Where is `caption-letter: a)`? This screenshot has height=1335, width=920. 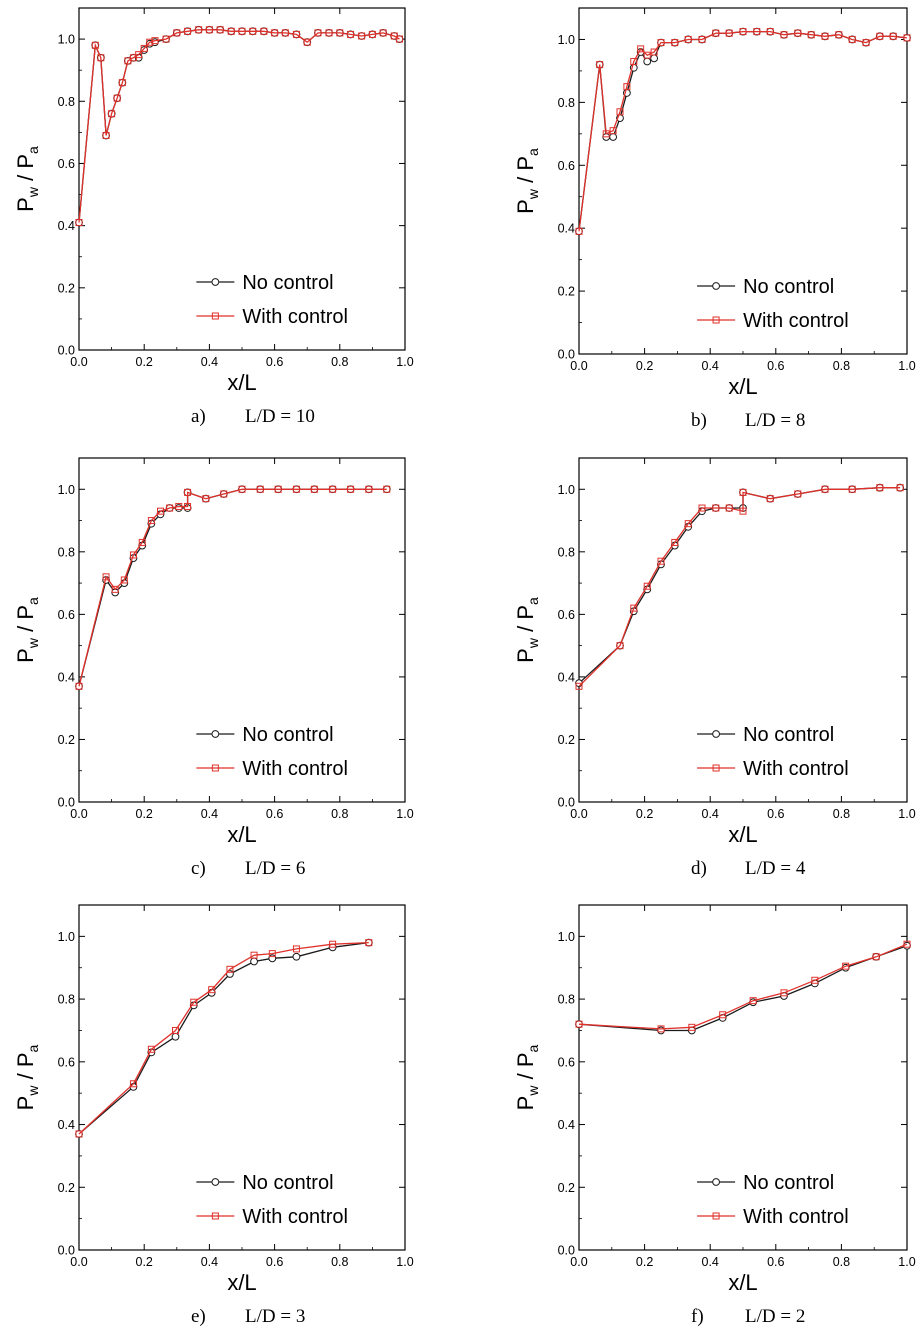
caption-letter: a) is located at coordinates (198, 416).